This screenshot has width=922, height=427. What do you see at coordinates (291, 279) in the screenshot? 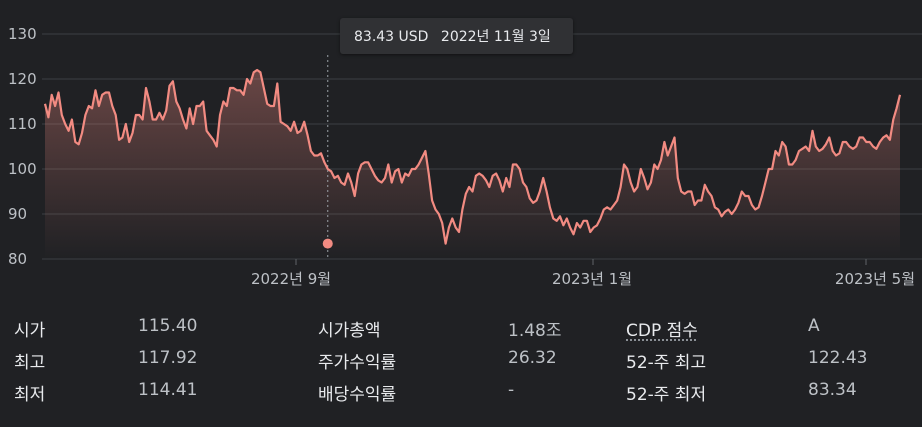
I see `x-tick-label: 2022년 9월` at bounding box center [291, 279].